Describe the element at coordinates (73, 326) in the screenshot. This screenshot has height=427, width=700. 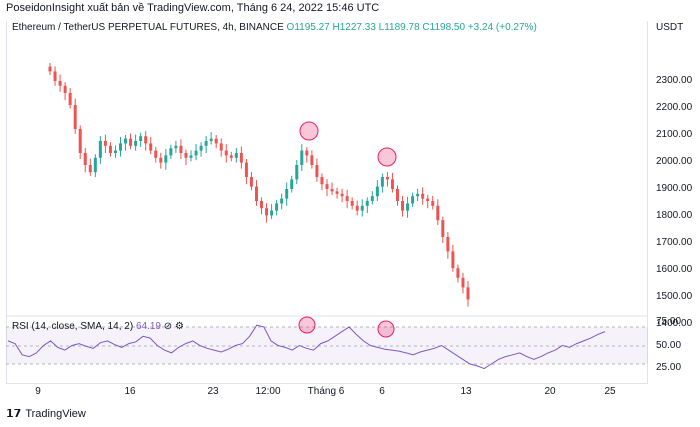
I see `rsi-label: RSI (14, close, SMA, 14, 2)` at that location.